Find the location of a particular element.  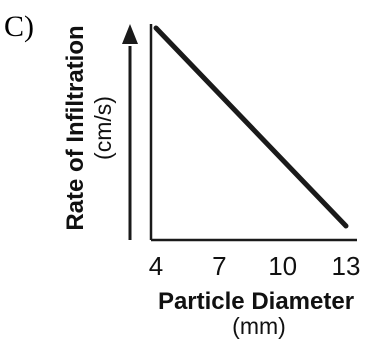

y-axis-title-group: Rate of Infiltration is located at coordinates (75, 127).